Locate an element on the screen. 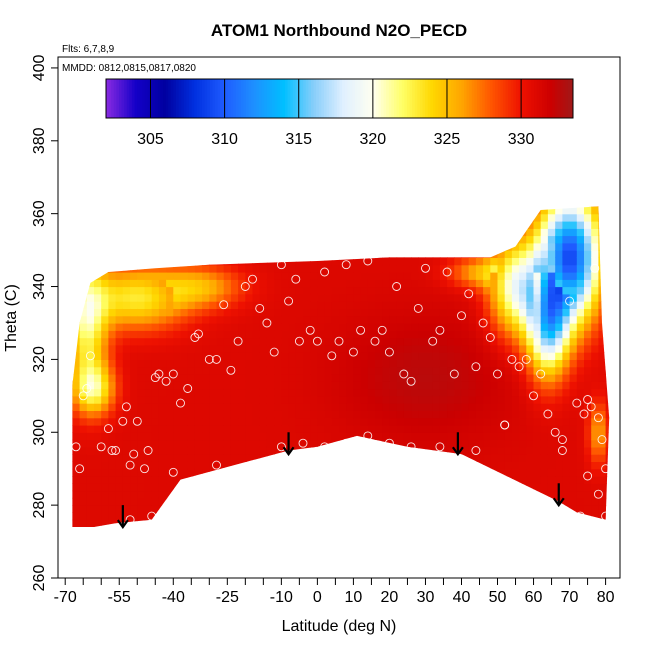 Image resolution: width=650 pixels, height=650 pixels. colorbar-segment is located at coordinates (206, 98).